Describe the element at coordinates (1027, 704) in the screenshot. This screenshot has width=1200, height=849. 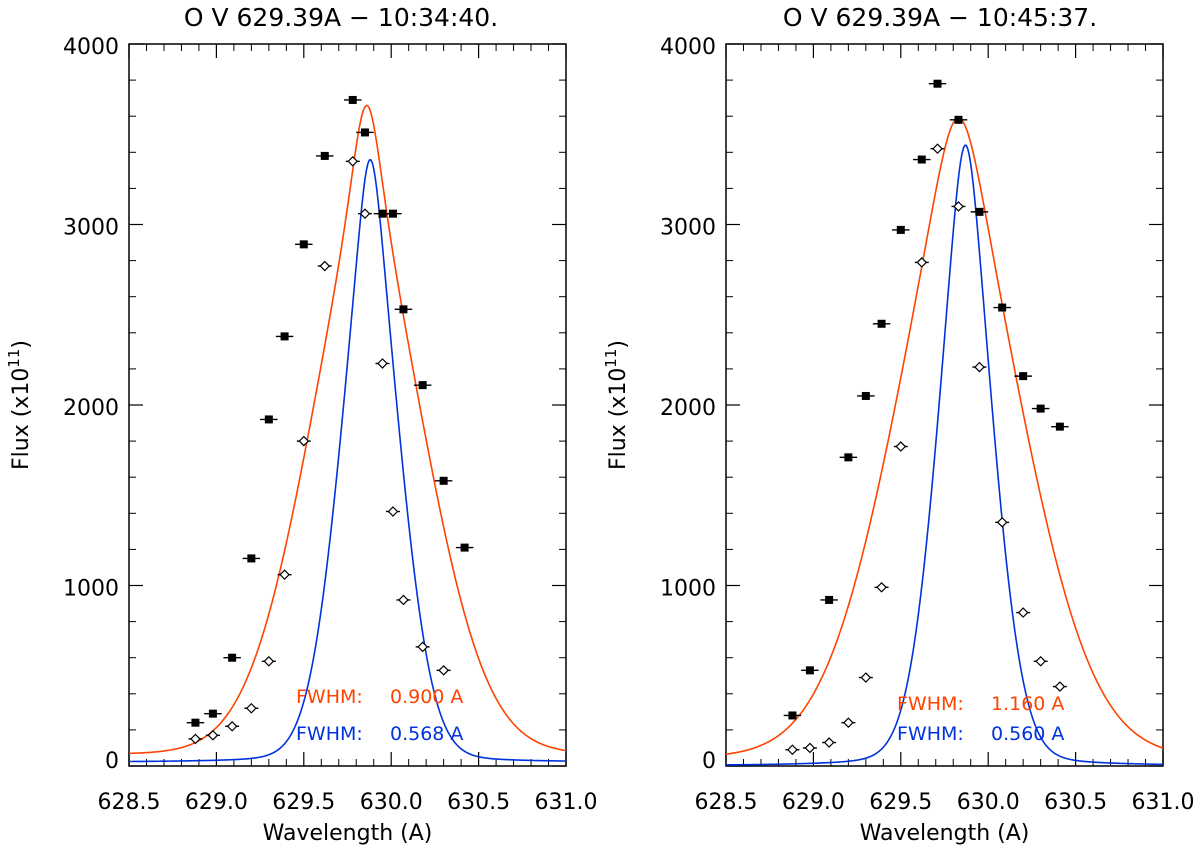
I see `fwhm-value-broad: 1.160 A` at that location.